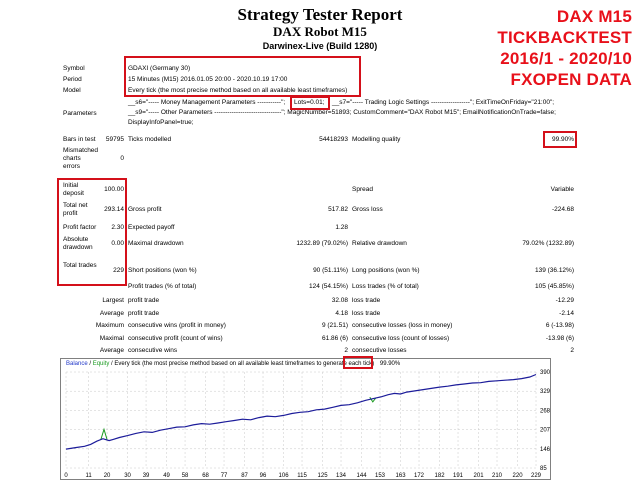  Describe the element at coordinates (571, 79) in the screenshot. I see `overlay-line-4: FXOPEN DATA` at that location.